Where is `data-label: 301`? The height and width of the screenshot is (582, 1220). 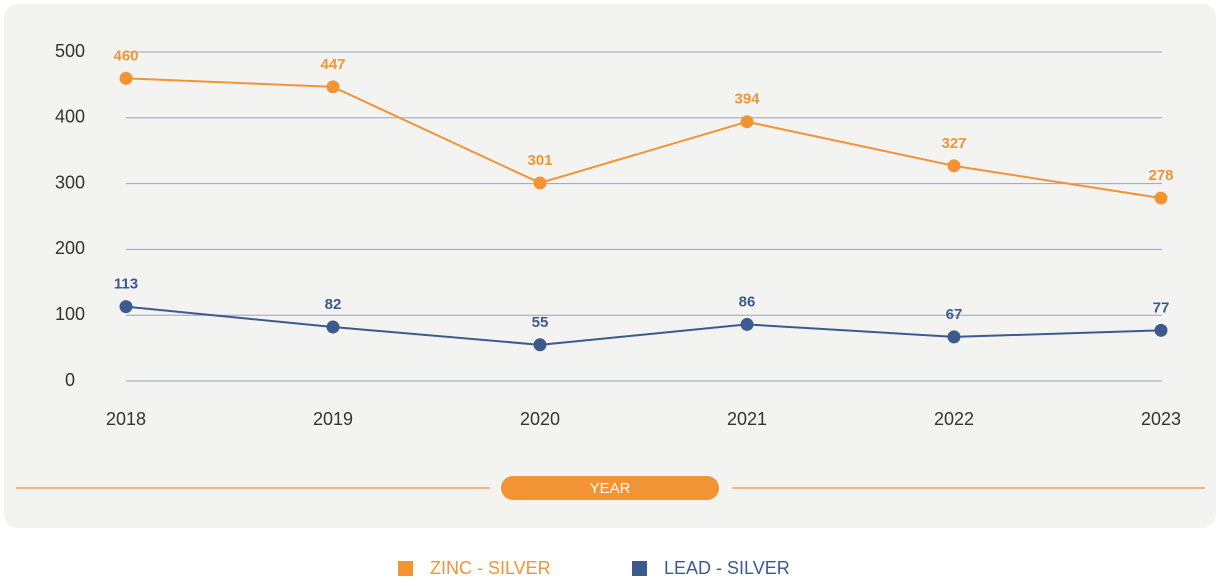
data-label: 301 is located at coordinates (539, 160).